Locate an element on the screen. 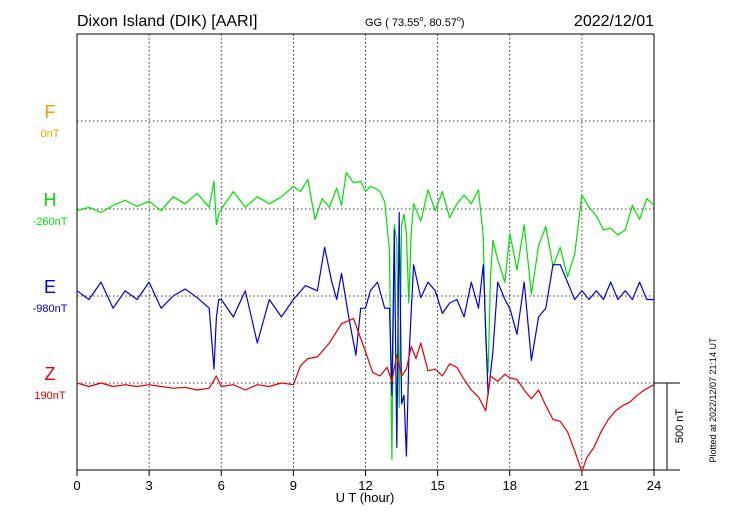  x-tick-label: 3 is located at coordinates (149, 485).